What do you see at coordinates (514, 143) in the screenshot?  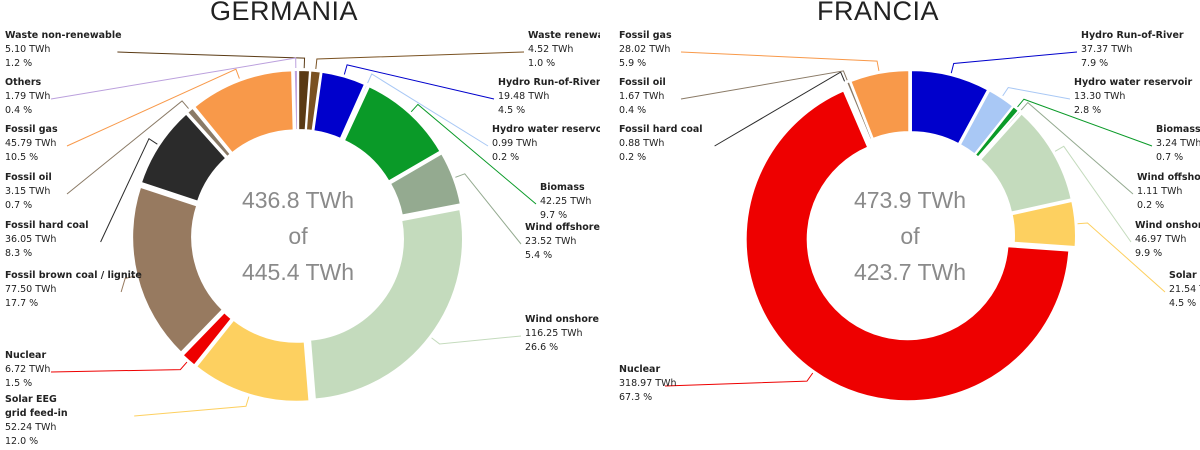 I see `label-energy-hydro-water-reservoir: 0.99 TWh` at bounding box center [514, 143].